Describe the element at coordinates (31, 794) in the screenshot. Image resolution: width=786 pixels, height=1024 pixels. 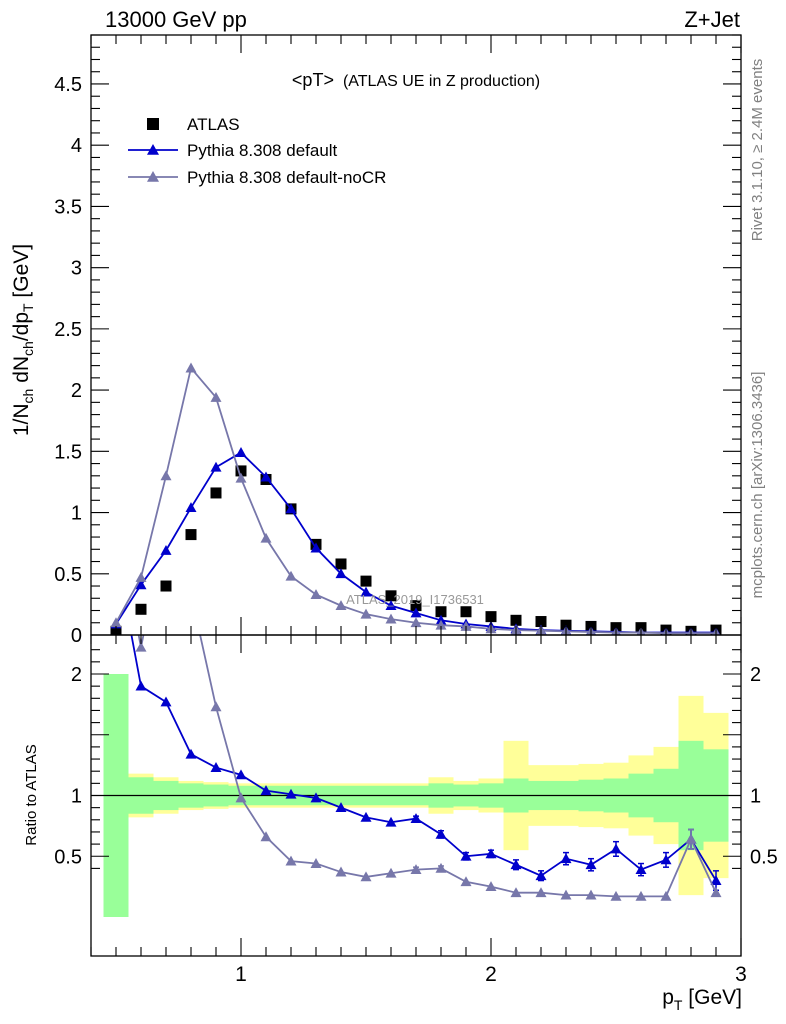
I see `ratio-y-axis-title: Ratio to ATLAS` at that location.